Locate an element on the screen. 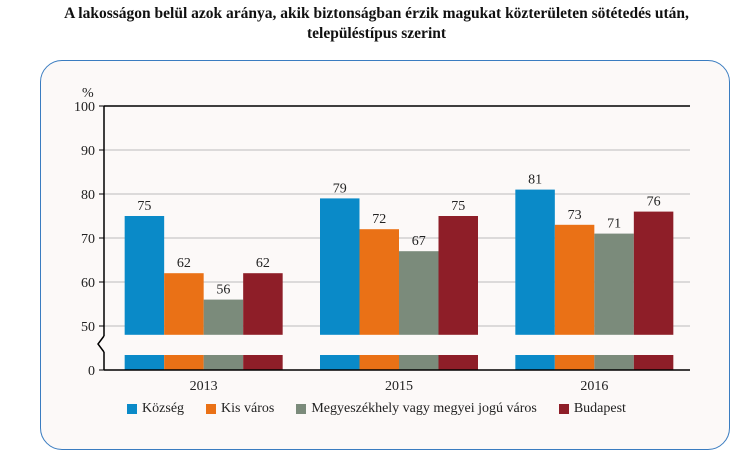 The height and width of the screenshot is (463, 753). data-label: 72 is located at coordinates (379, 219).